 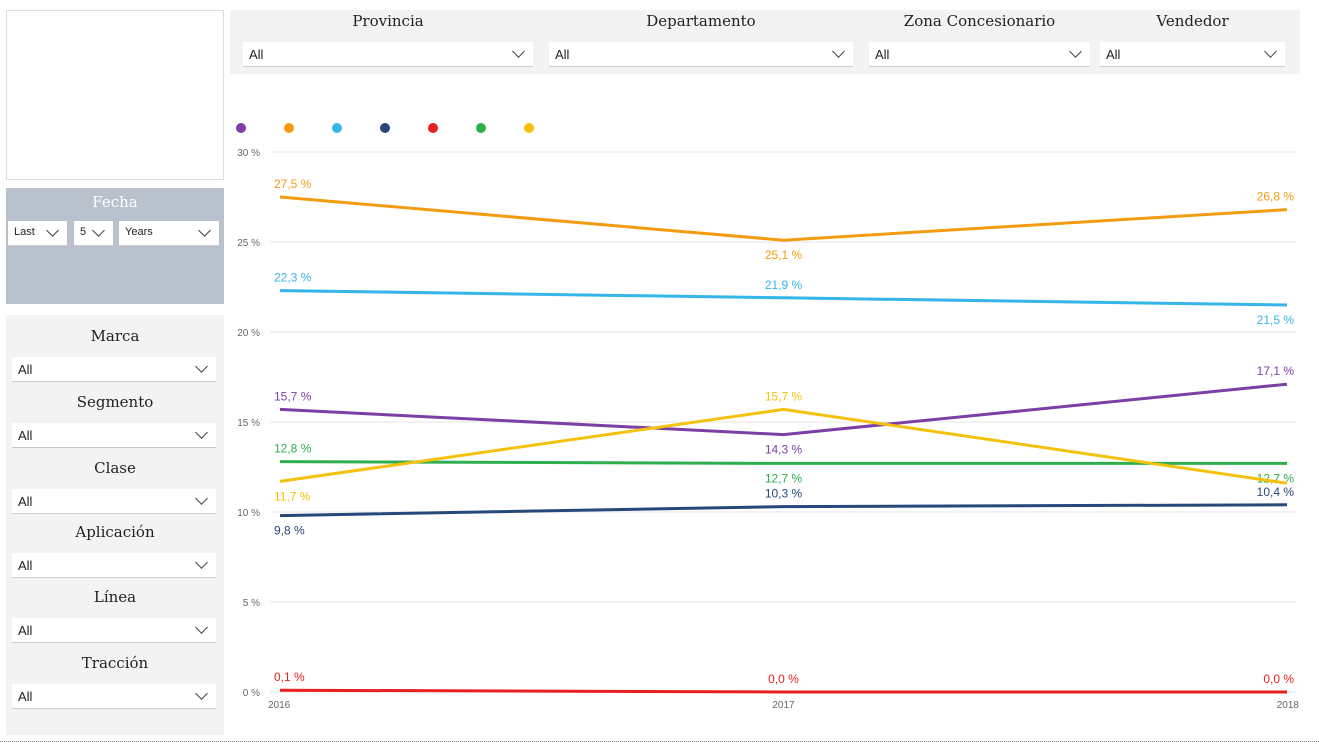 I want to click on data-label: 10,4 %, so click(x=1276, y=492).